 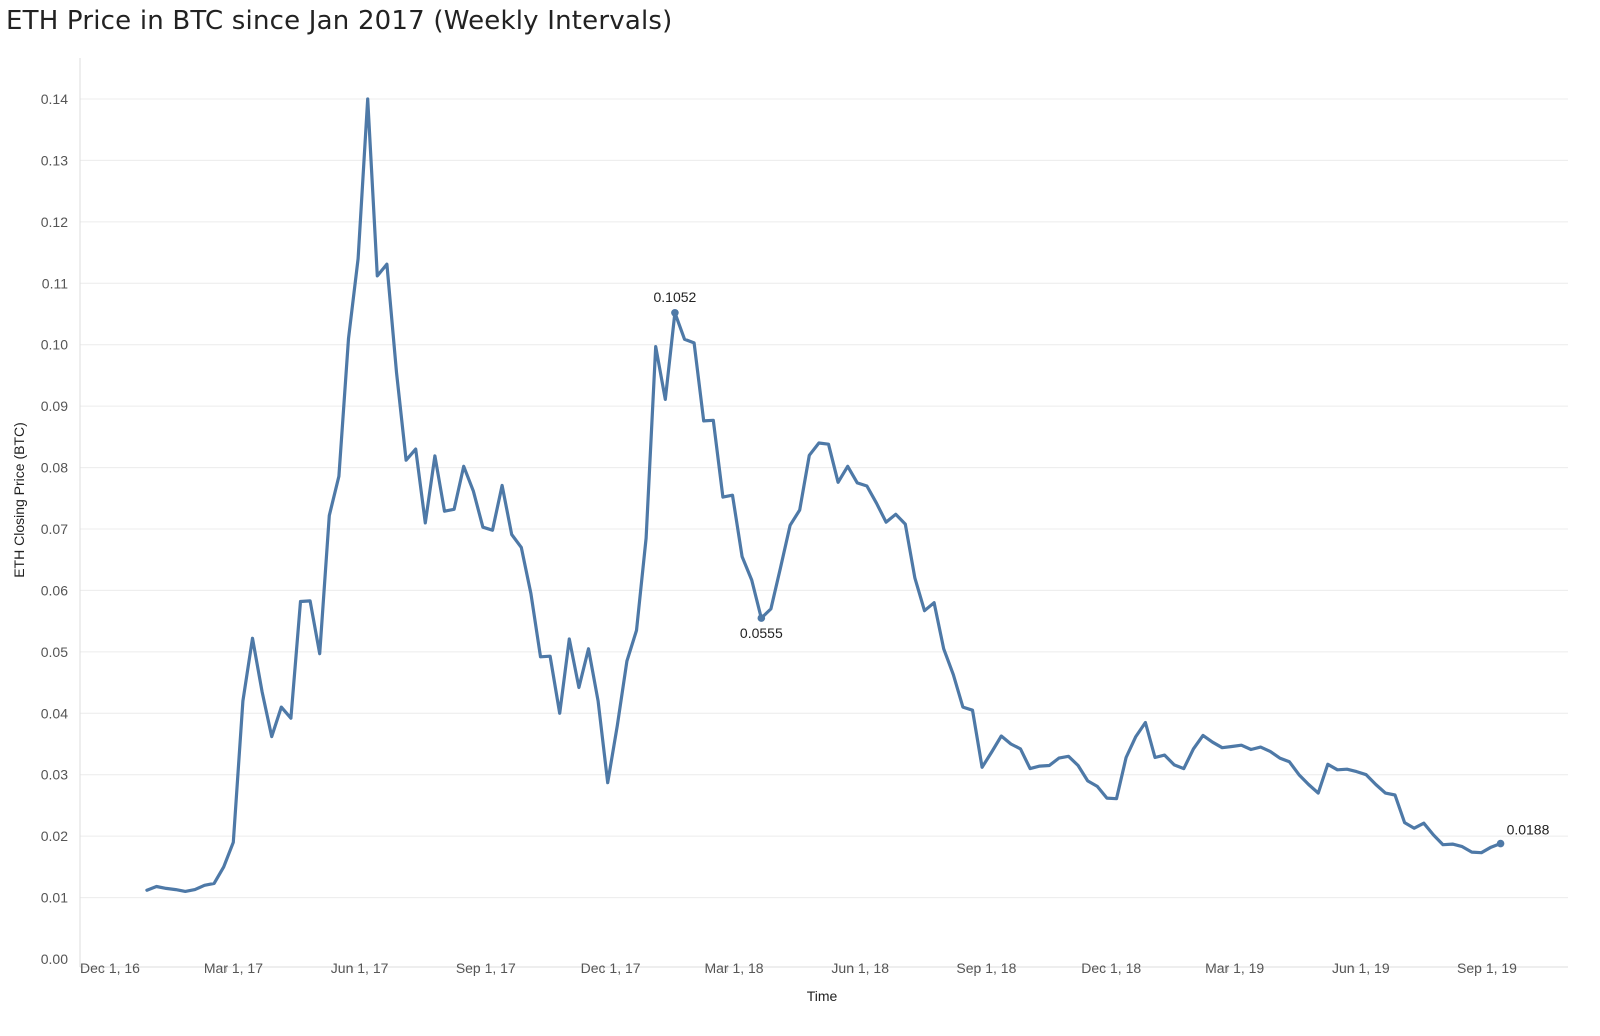 What do you see at coordinates (55, 283) in the screenshot?
I see `y-tick-label: 0.11` at bounding box center [55, 283].